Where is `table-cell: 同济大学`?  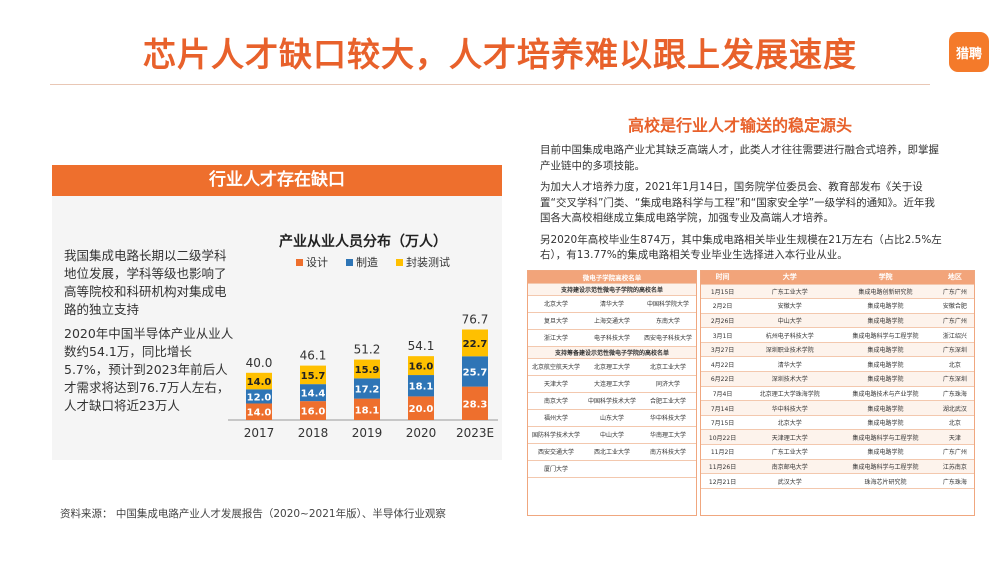
table-cell: 同济大学 is located at coordinates (668, 384).